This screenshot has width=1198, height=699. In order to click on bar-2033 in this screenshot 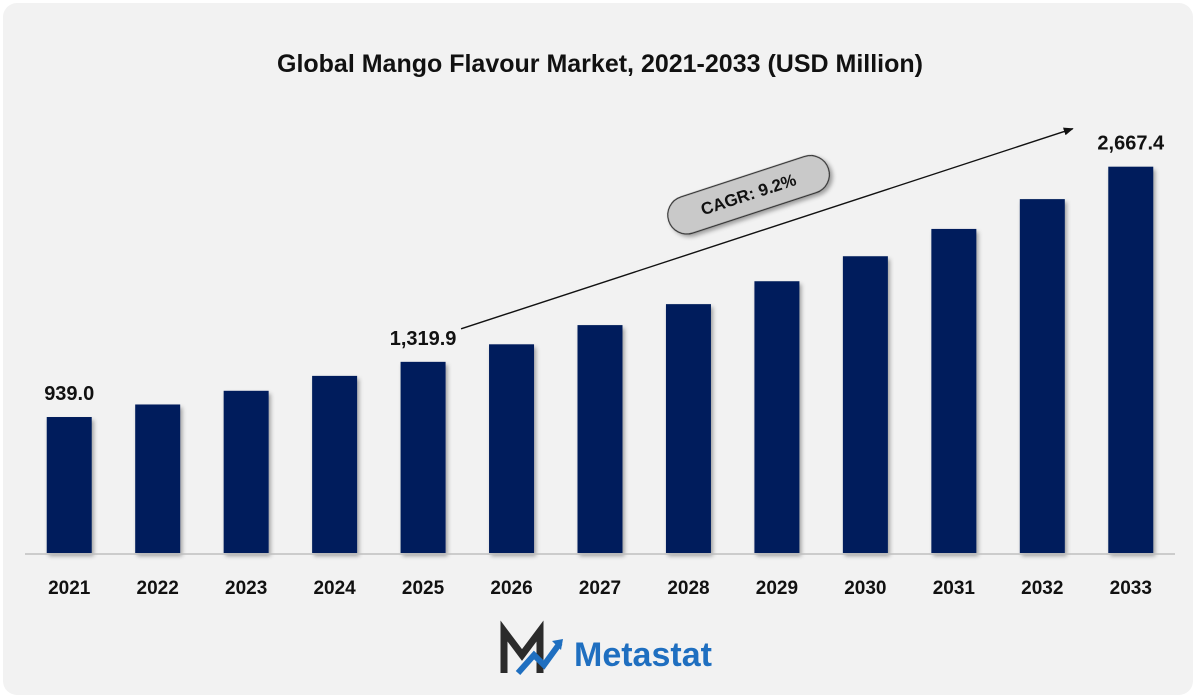, I will do `click(1131, 359)`.